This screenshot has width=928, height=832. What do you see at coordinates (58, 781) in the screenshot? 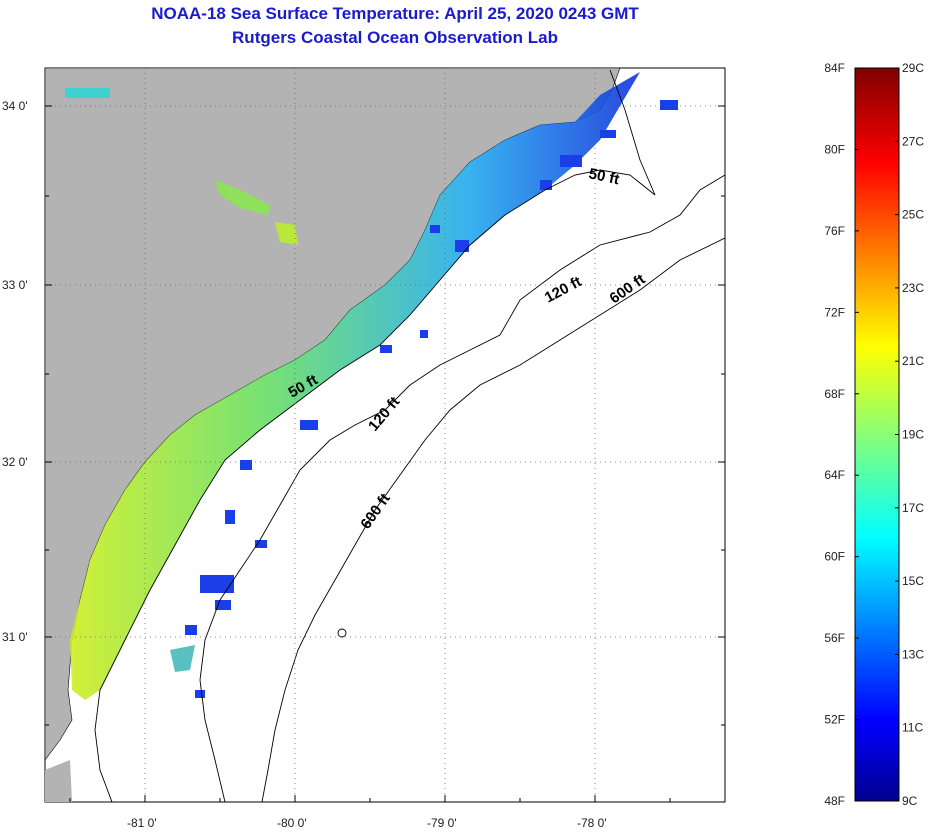
I see `land-patch` at bounding box center [58, 781].